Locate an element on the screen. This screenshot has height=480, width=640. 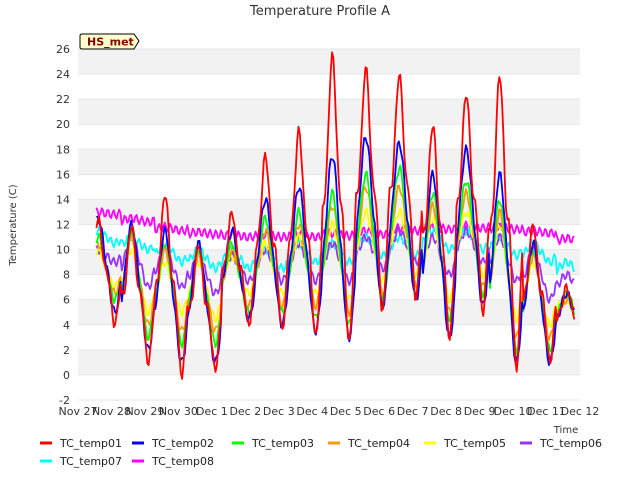
y-tick-label: 18 is located at coordinates (63, 149).